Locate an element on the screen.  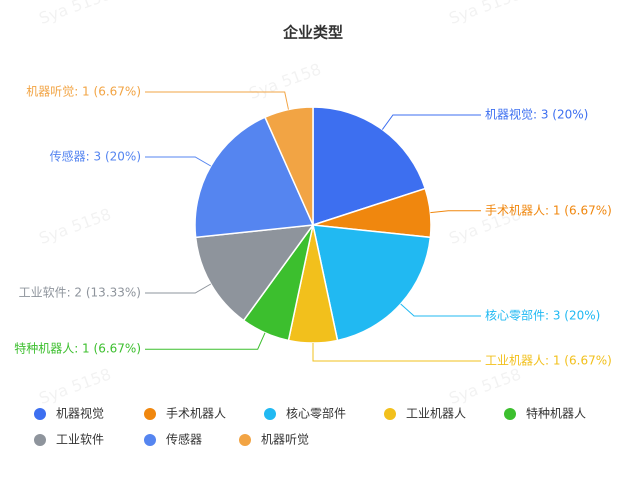
slice-label: 工业软件: 2 (13.33%) is located at coordinates (80, 293).